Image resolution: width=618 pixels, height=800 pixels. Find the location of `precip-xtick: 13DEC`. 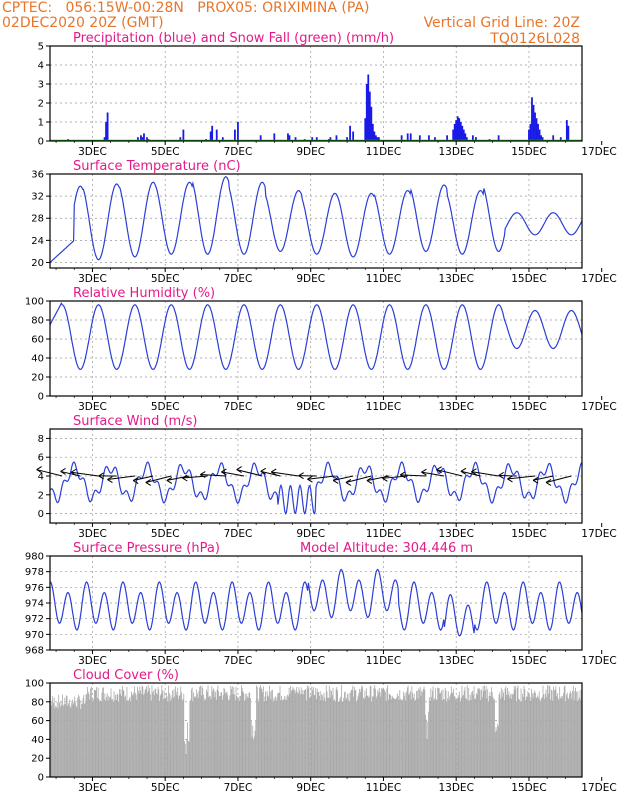

precip-xtick: 13DEC is located at coordinates (455, 152).